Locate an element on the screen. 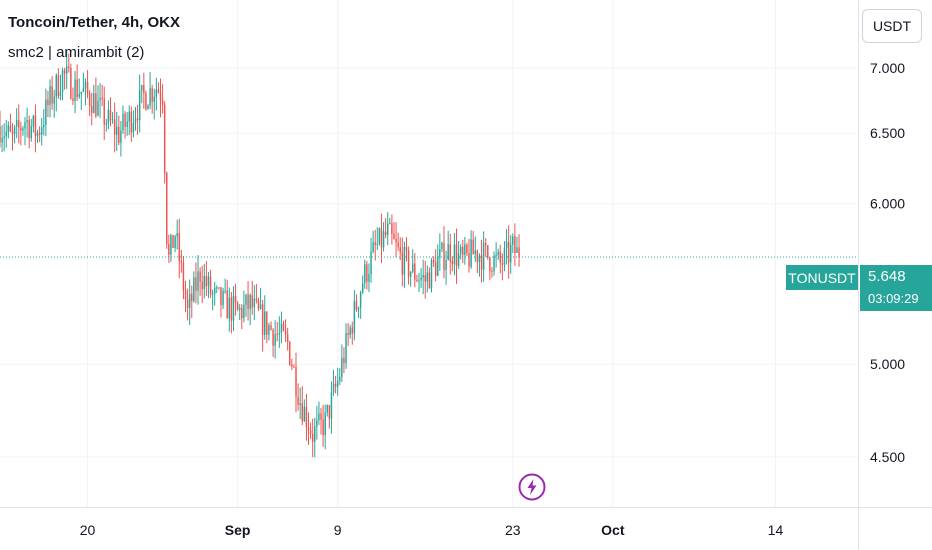 The image size is (932, 550). time-tick-label: 9 is located at coordinates (338, 530).